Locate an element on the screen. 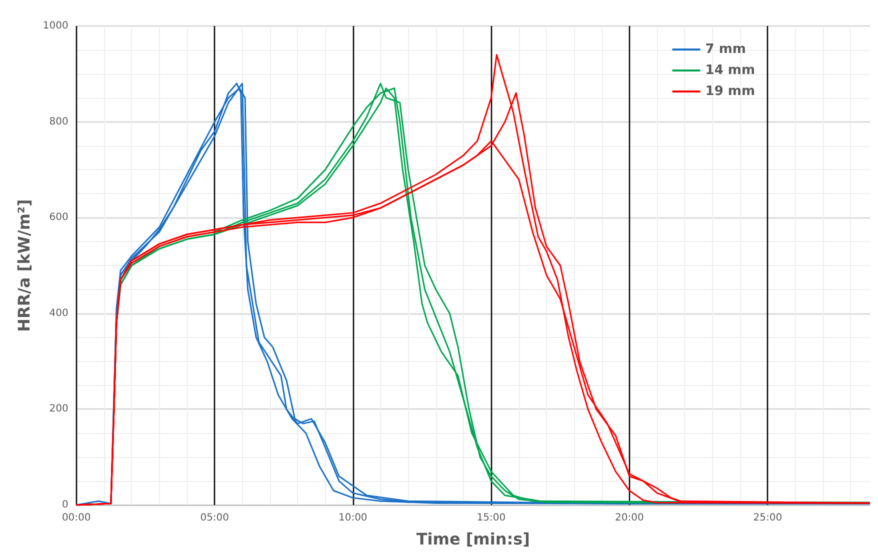 The width and height of the screenshot is (878, 560). y-tick-label: 600 is located at coordinates (58, 218).